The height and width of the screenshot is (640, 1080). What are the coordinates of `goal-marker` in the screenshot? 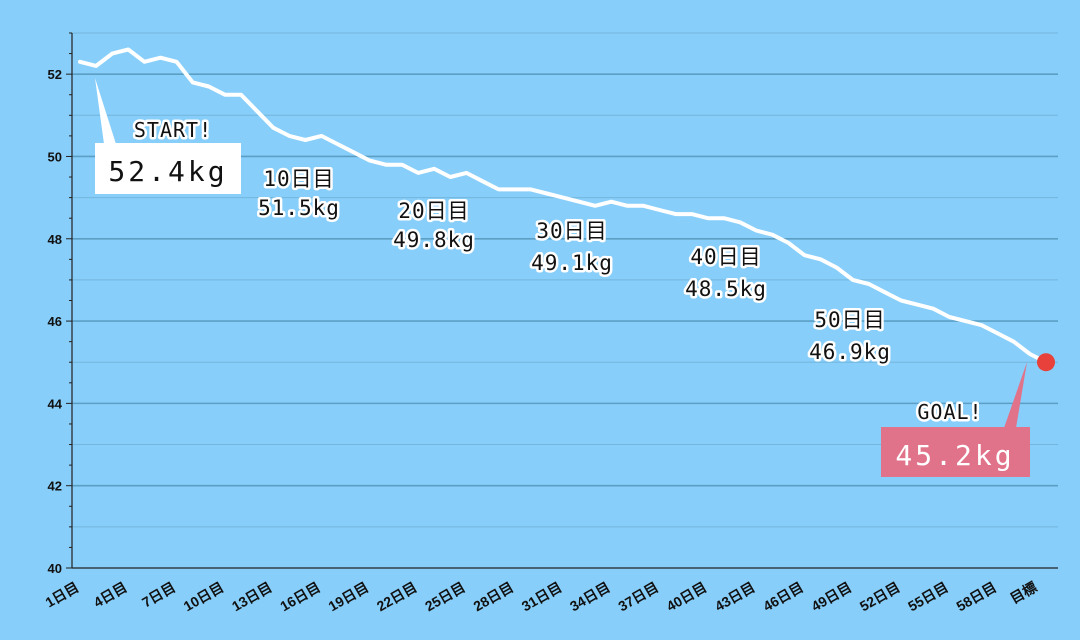 It's located at (1046, 362).